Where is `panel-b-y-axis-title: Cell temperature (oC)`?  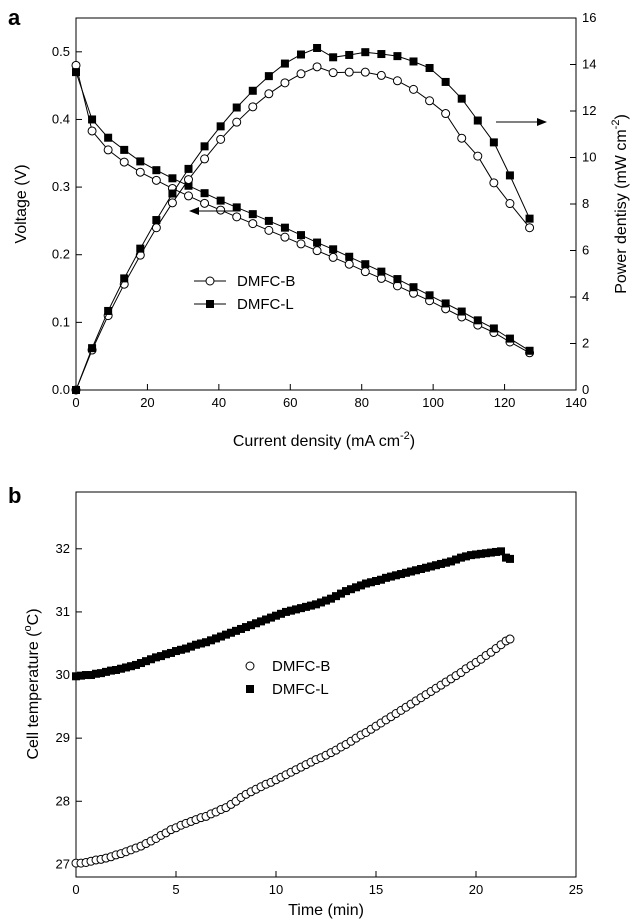 panel-b-y-axis-title: Cell temperature (oC) is located at coordinates (32, 683).